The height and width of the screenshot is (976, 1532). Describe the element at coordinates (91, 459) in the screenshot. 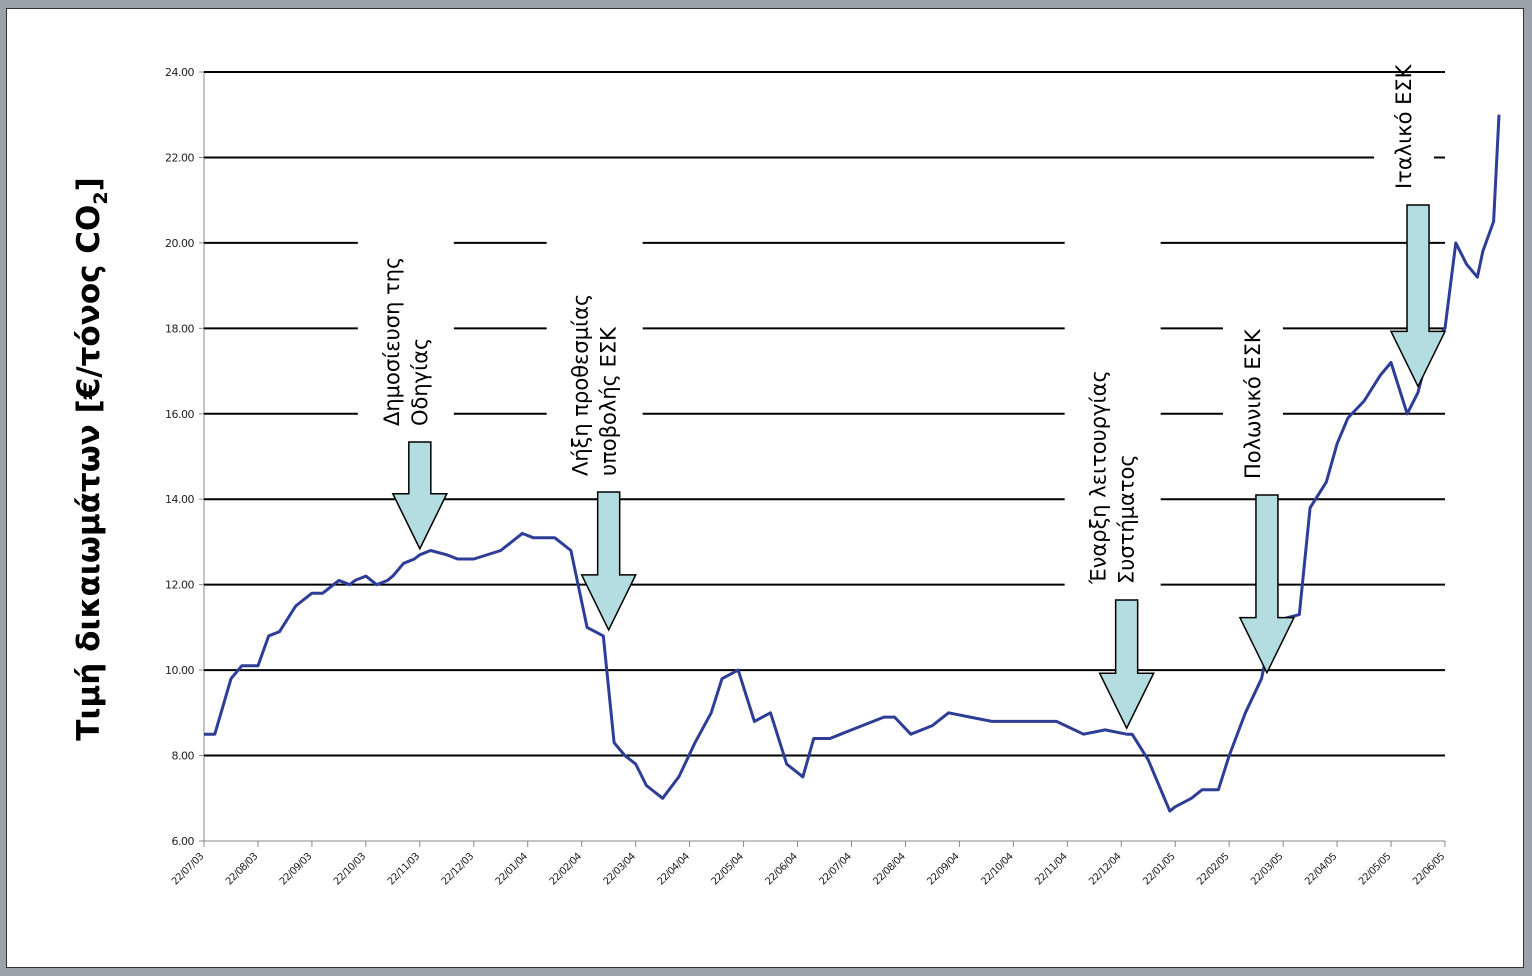

I see `y-axis-label: Τιμή δικαιωμάτων [€/τόνος CO2]` at that location.